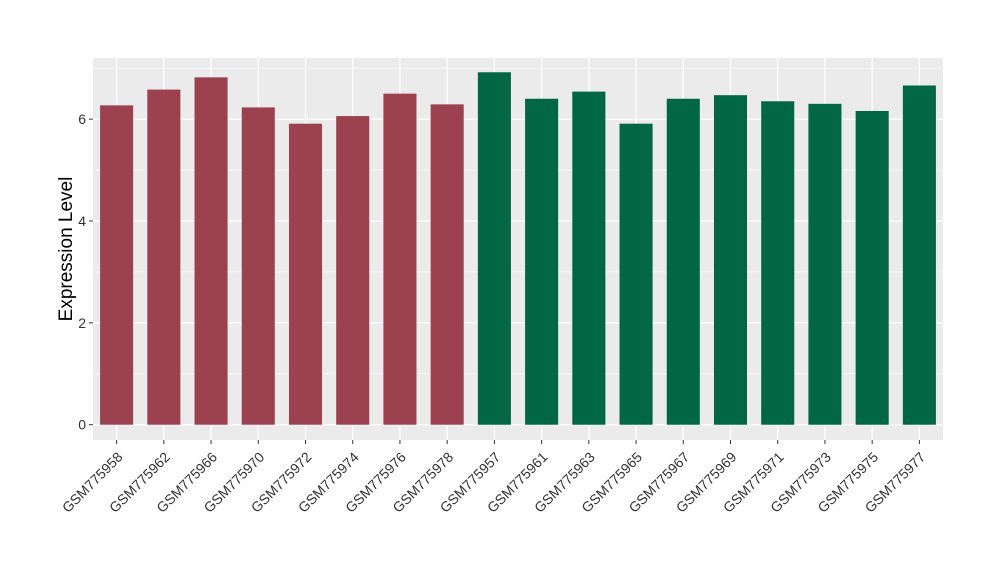  Describe the element at coordinates (400, 259) in the screenshot. I see `bar-GSM775976` at that location.